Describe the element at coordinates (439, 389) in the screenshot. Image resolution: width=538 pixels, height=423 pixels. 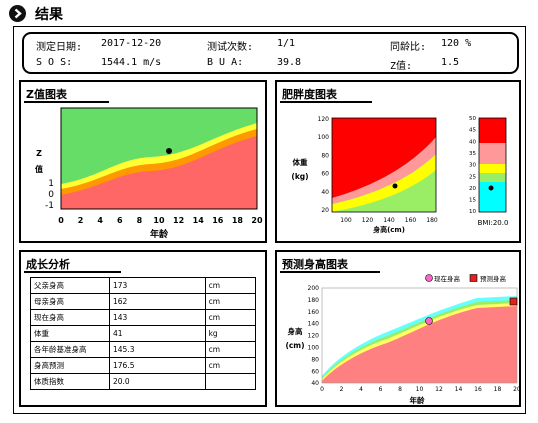
I see `height-xtick: 12` at that location.